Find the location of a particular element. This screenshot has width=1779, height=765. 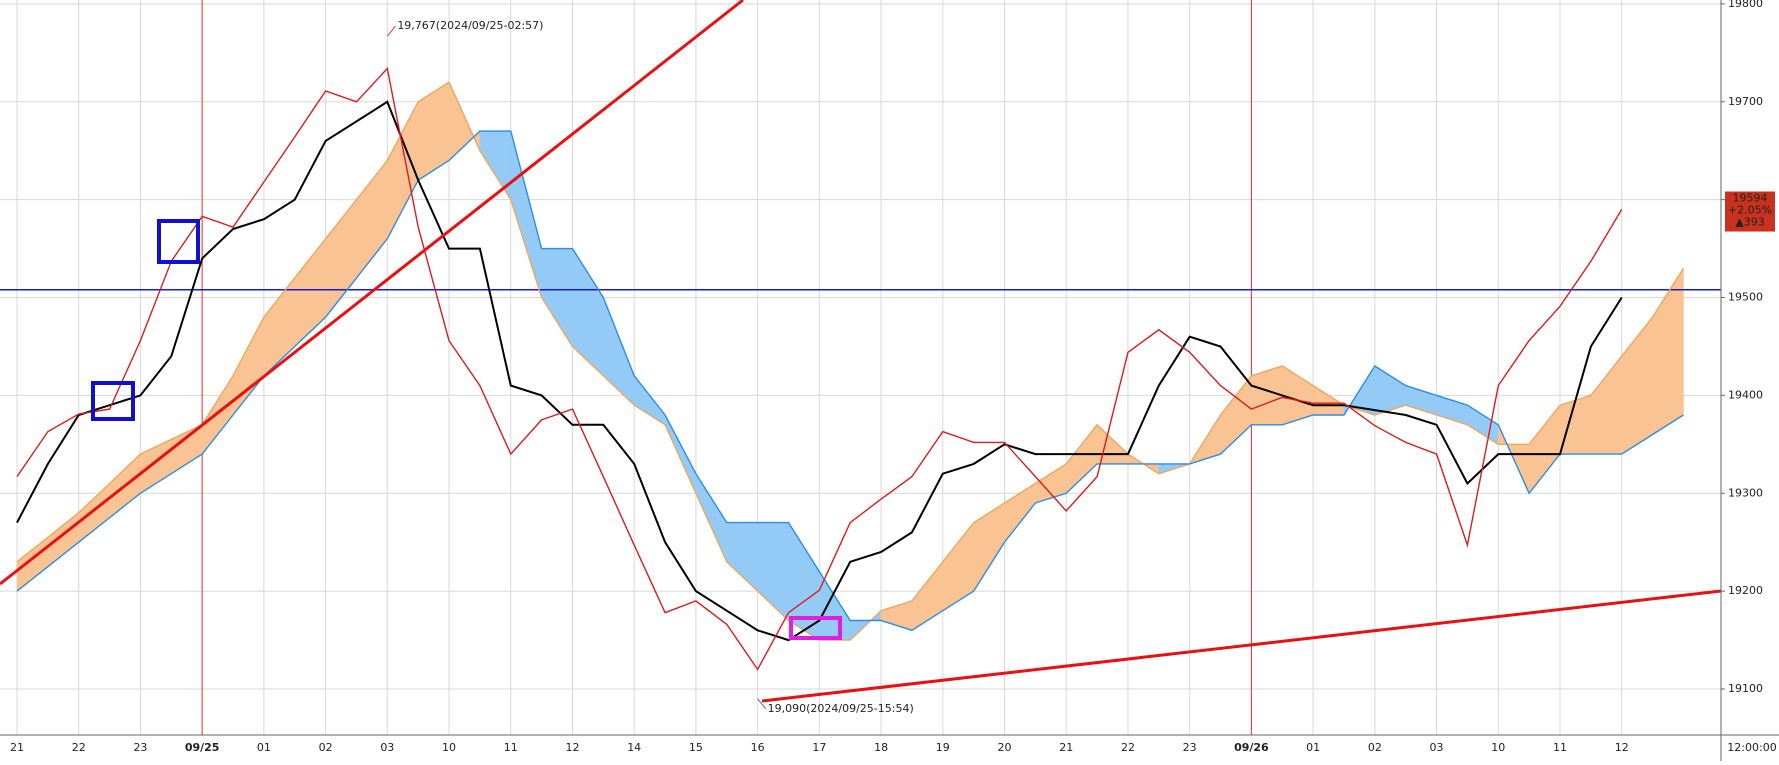

last-change: +2.05% is located at coordinates (1750, 210).